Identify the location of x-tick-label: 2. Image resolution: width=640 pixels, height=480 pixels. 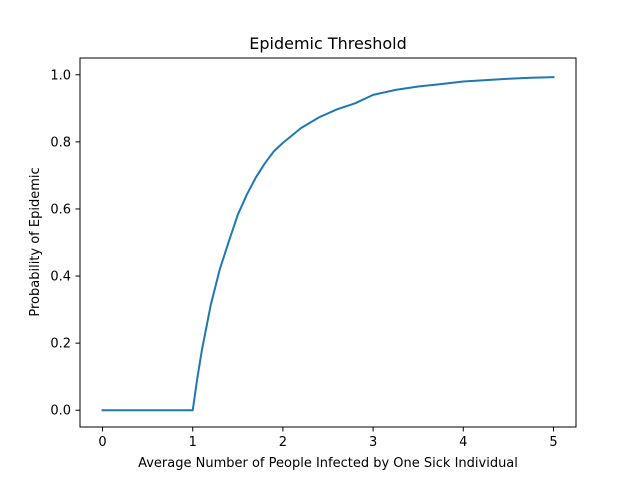
(283, 442).